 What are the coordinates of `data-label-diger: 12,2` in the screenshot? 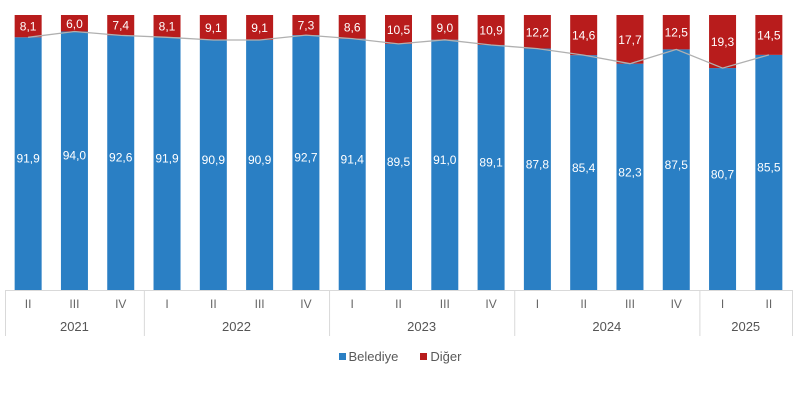 It's located at (538, 32).